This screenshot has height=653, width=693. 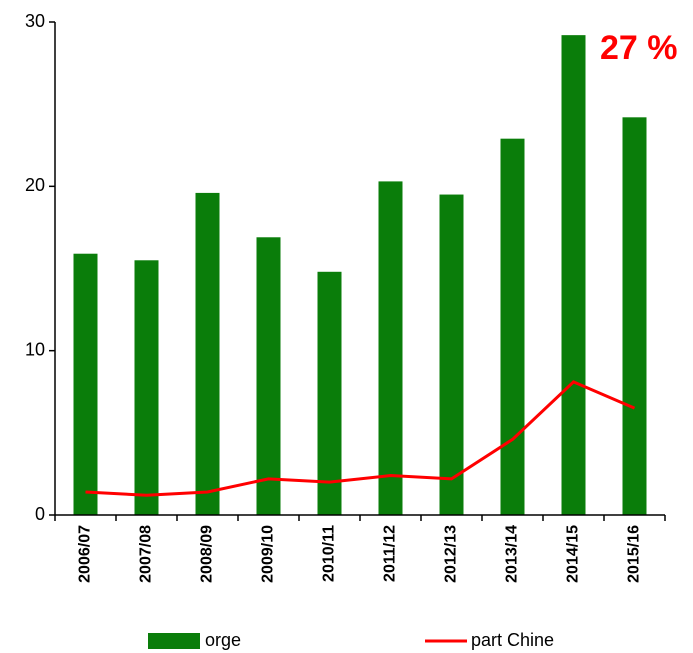 What do you see at coordinates (634, 554) in the screenshot?
I see `x-tick-label: 2015/16` at bounding box center [634, 554].